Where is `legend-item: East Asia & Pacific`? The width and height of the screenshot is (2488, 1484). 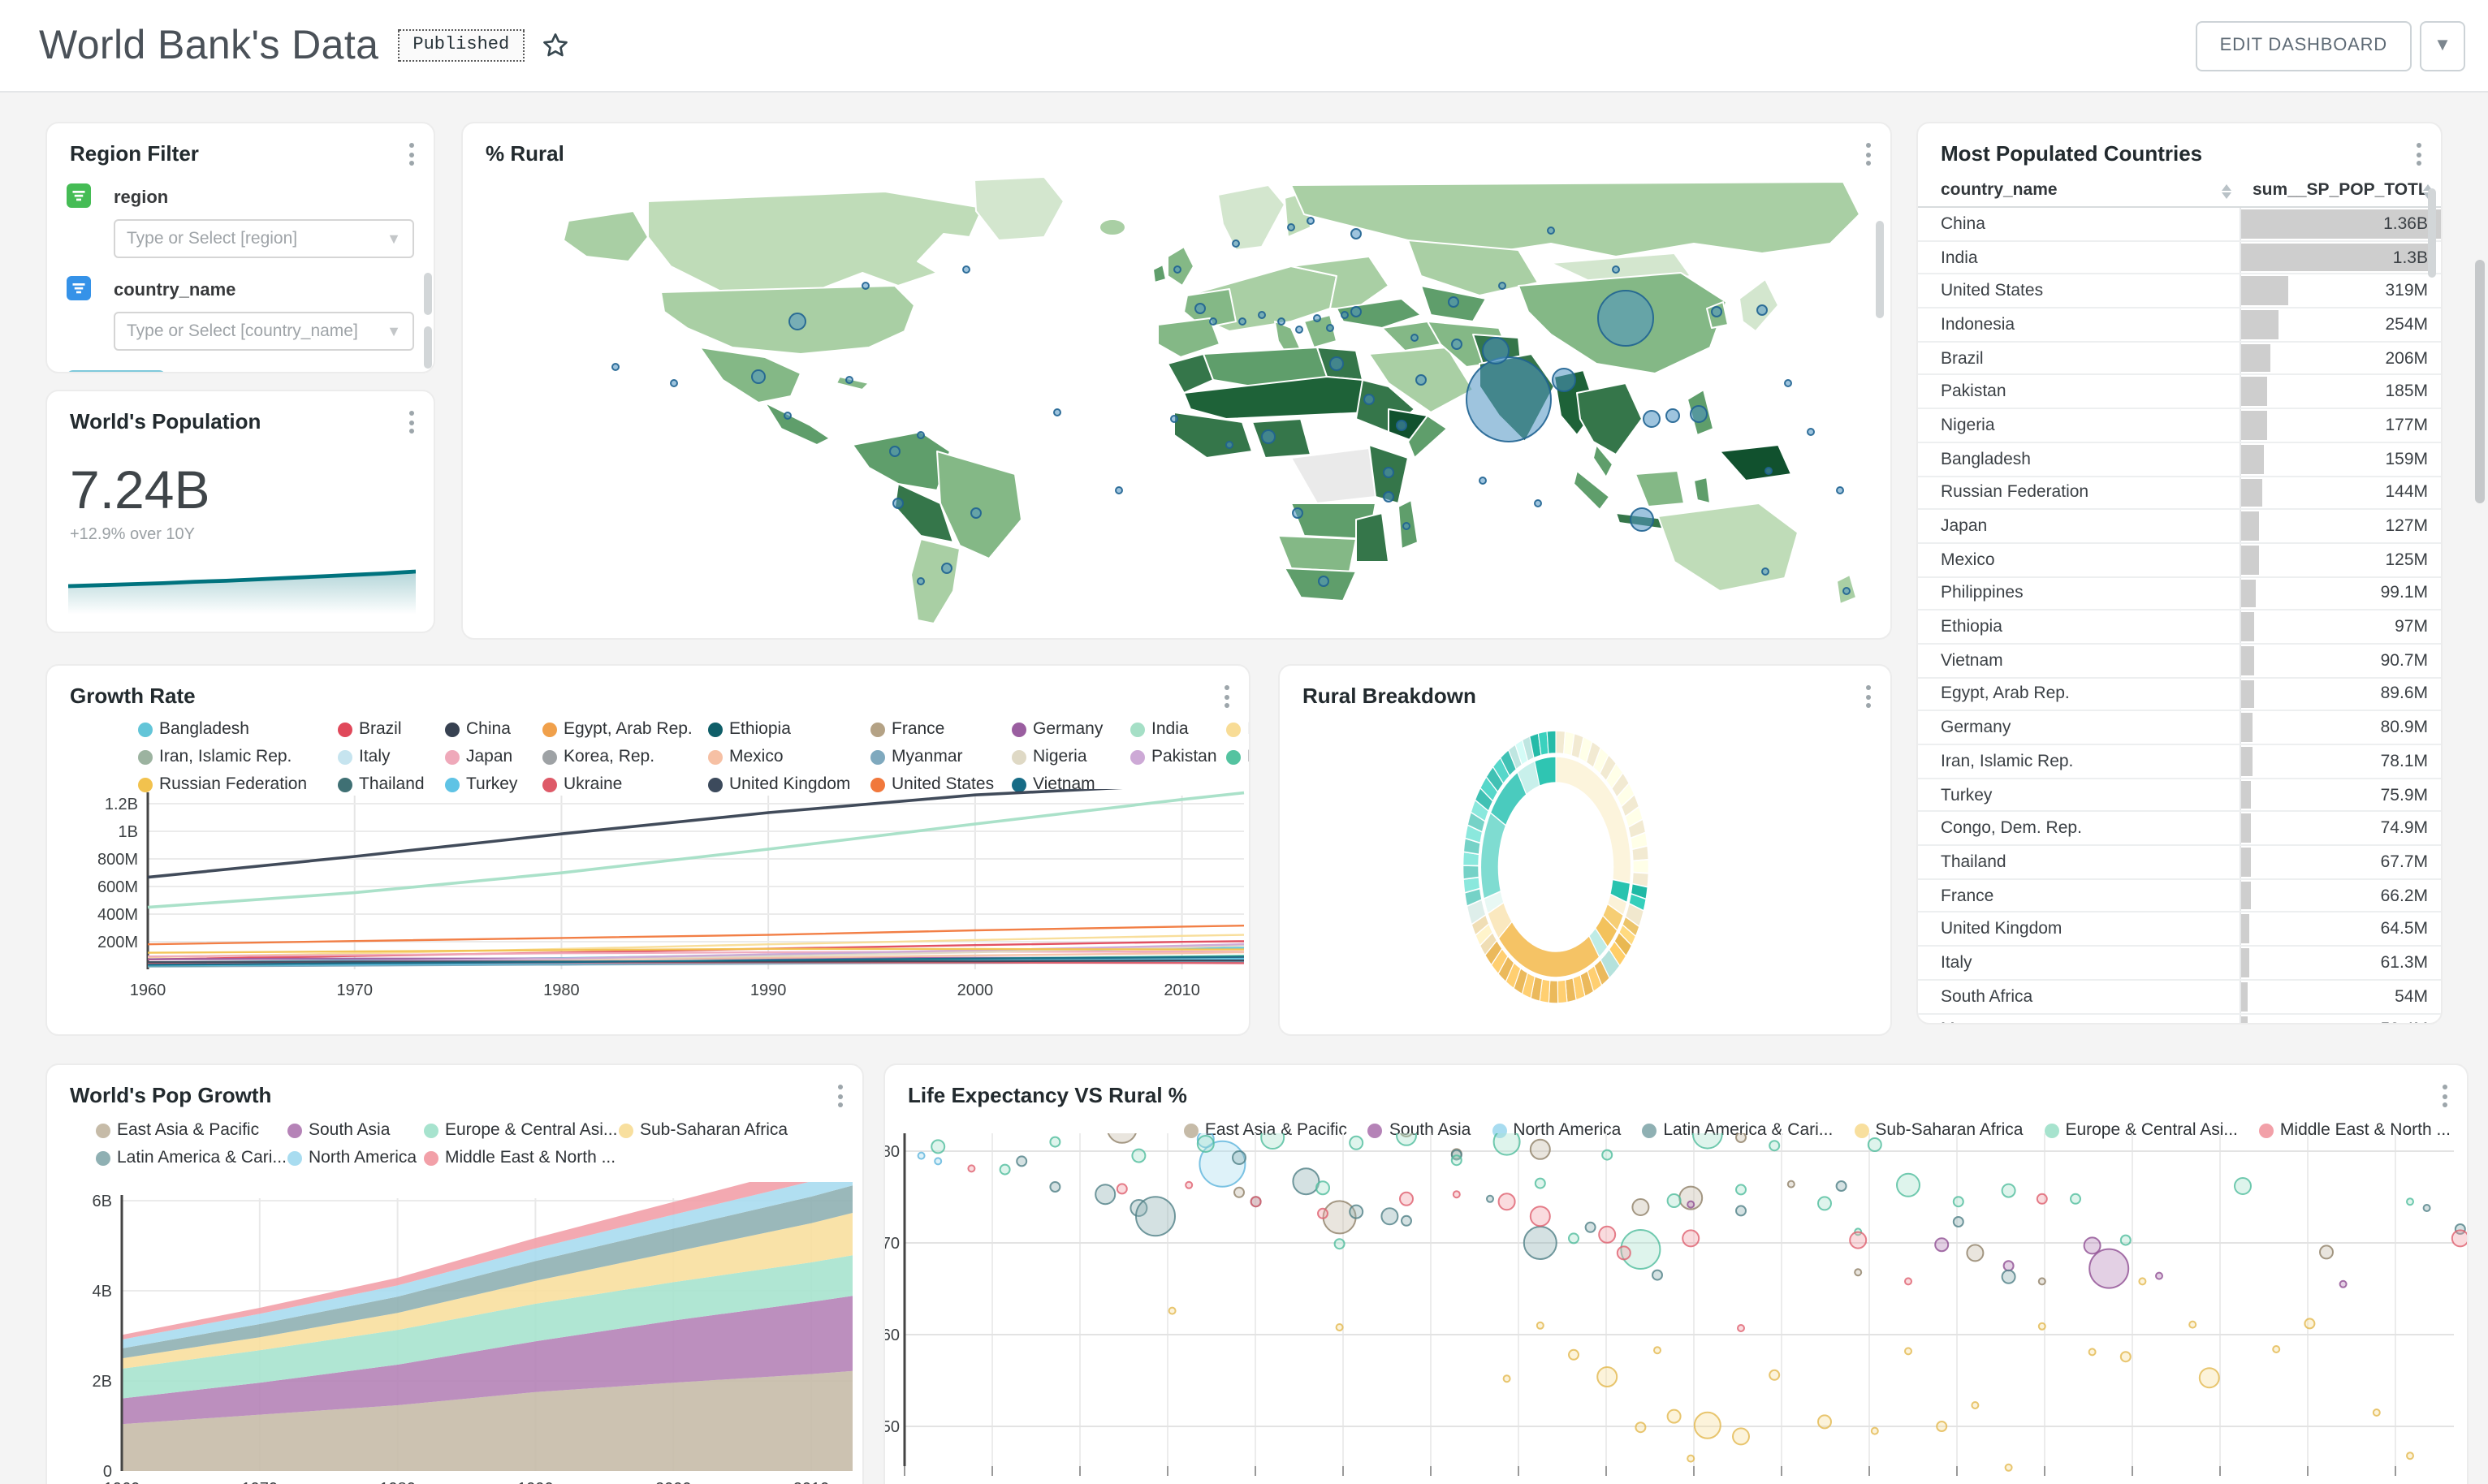
legend-item: East Asia & Pacific is located at coordinates (1265, 1130).